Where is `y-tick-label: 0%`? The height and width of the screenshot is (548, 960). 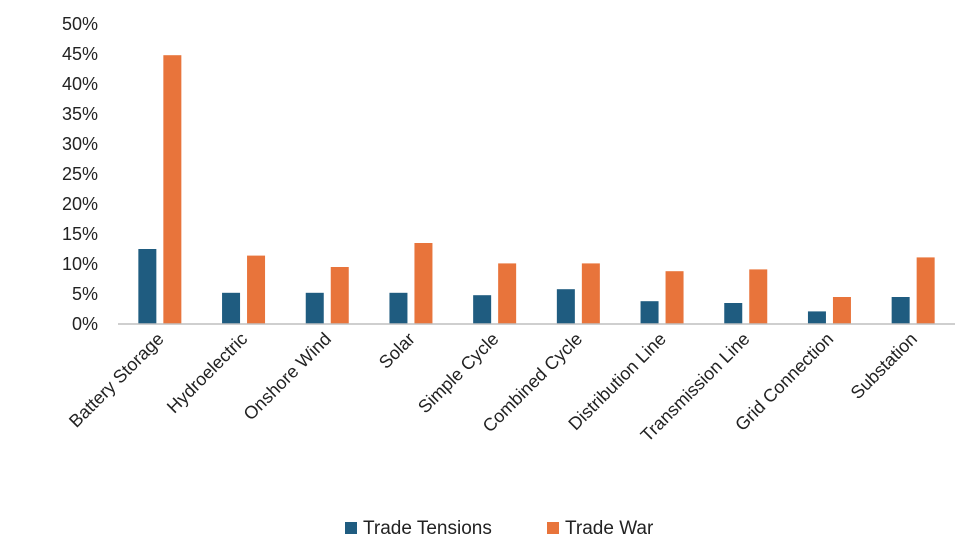 y-tick-label: 0% is located at coordinates (85, 324).